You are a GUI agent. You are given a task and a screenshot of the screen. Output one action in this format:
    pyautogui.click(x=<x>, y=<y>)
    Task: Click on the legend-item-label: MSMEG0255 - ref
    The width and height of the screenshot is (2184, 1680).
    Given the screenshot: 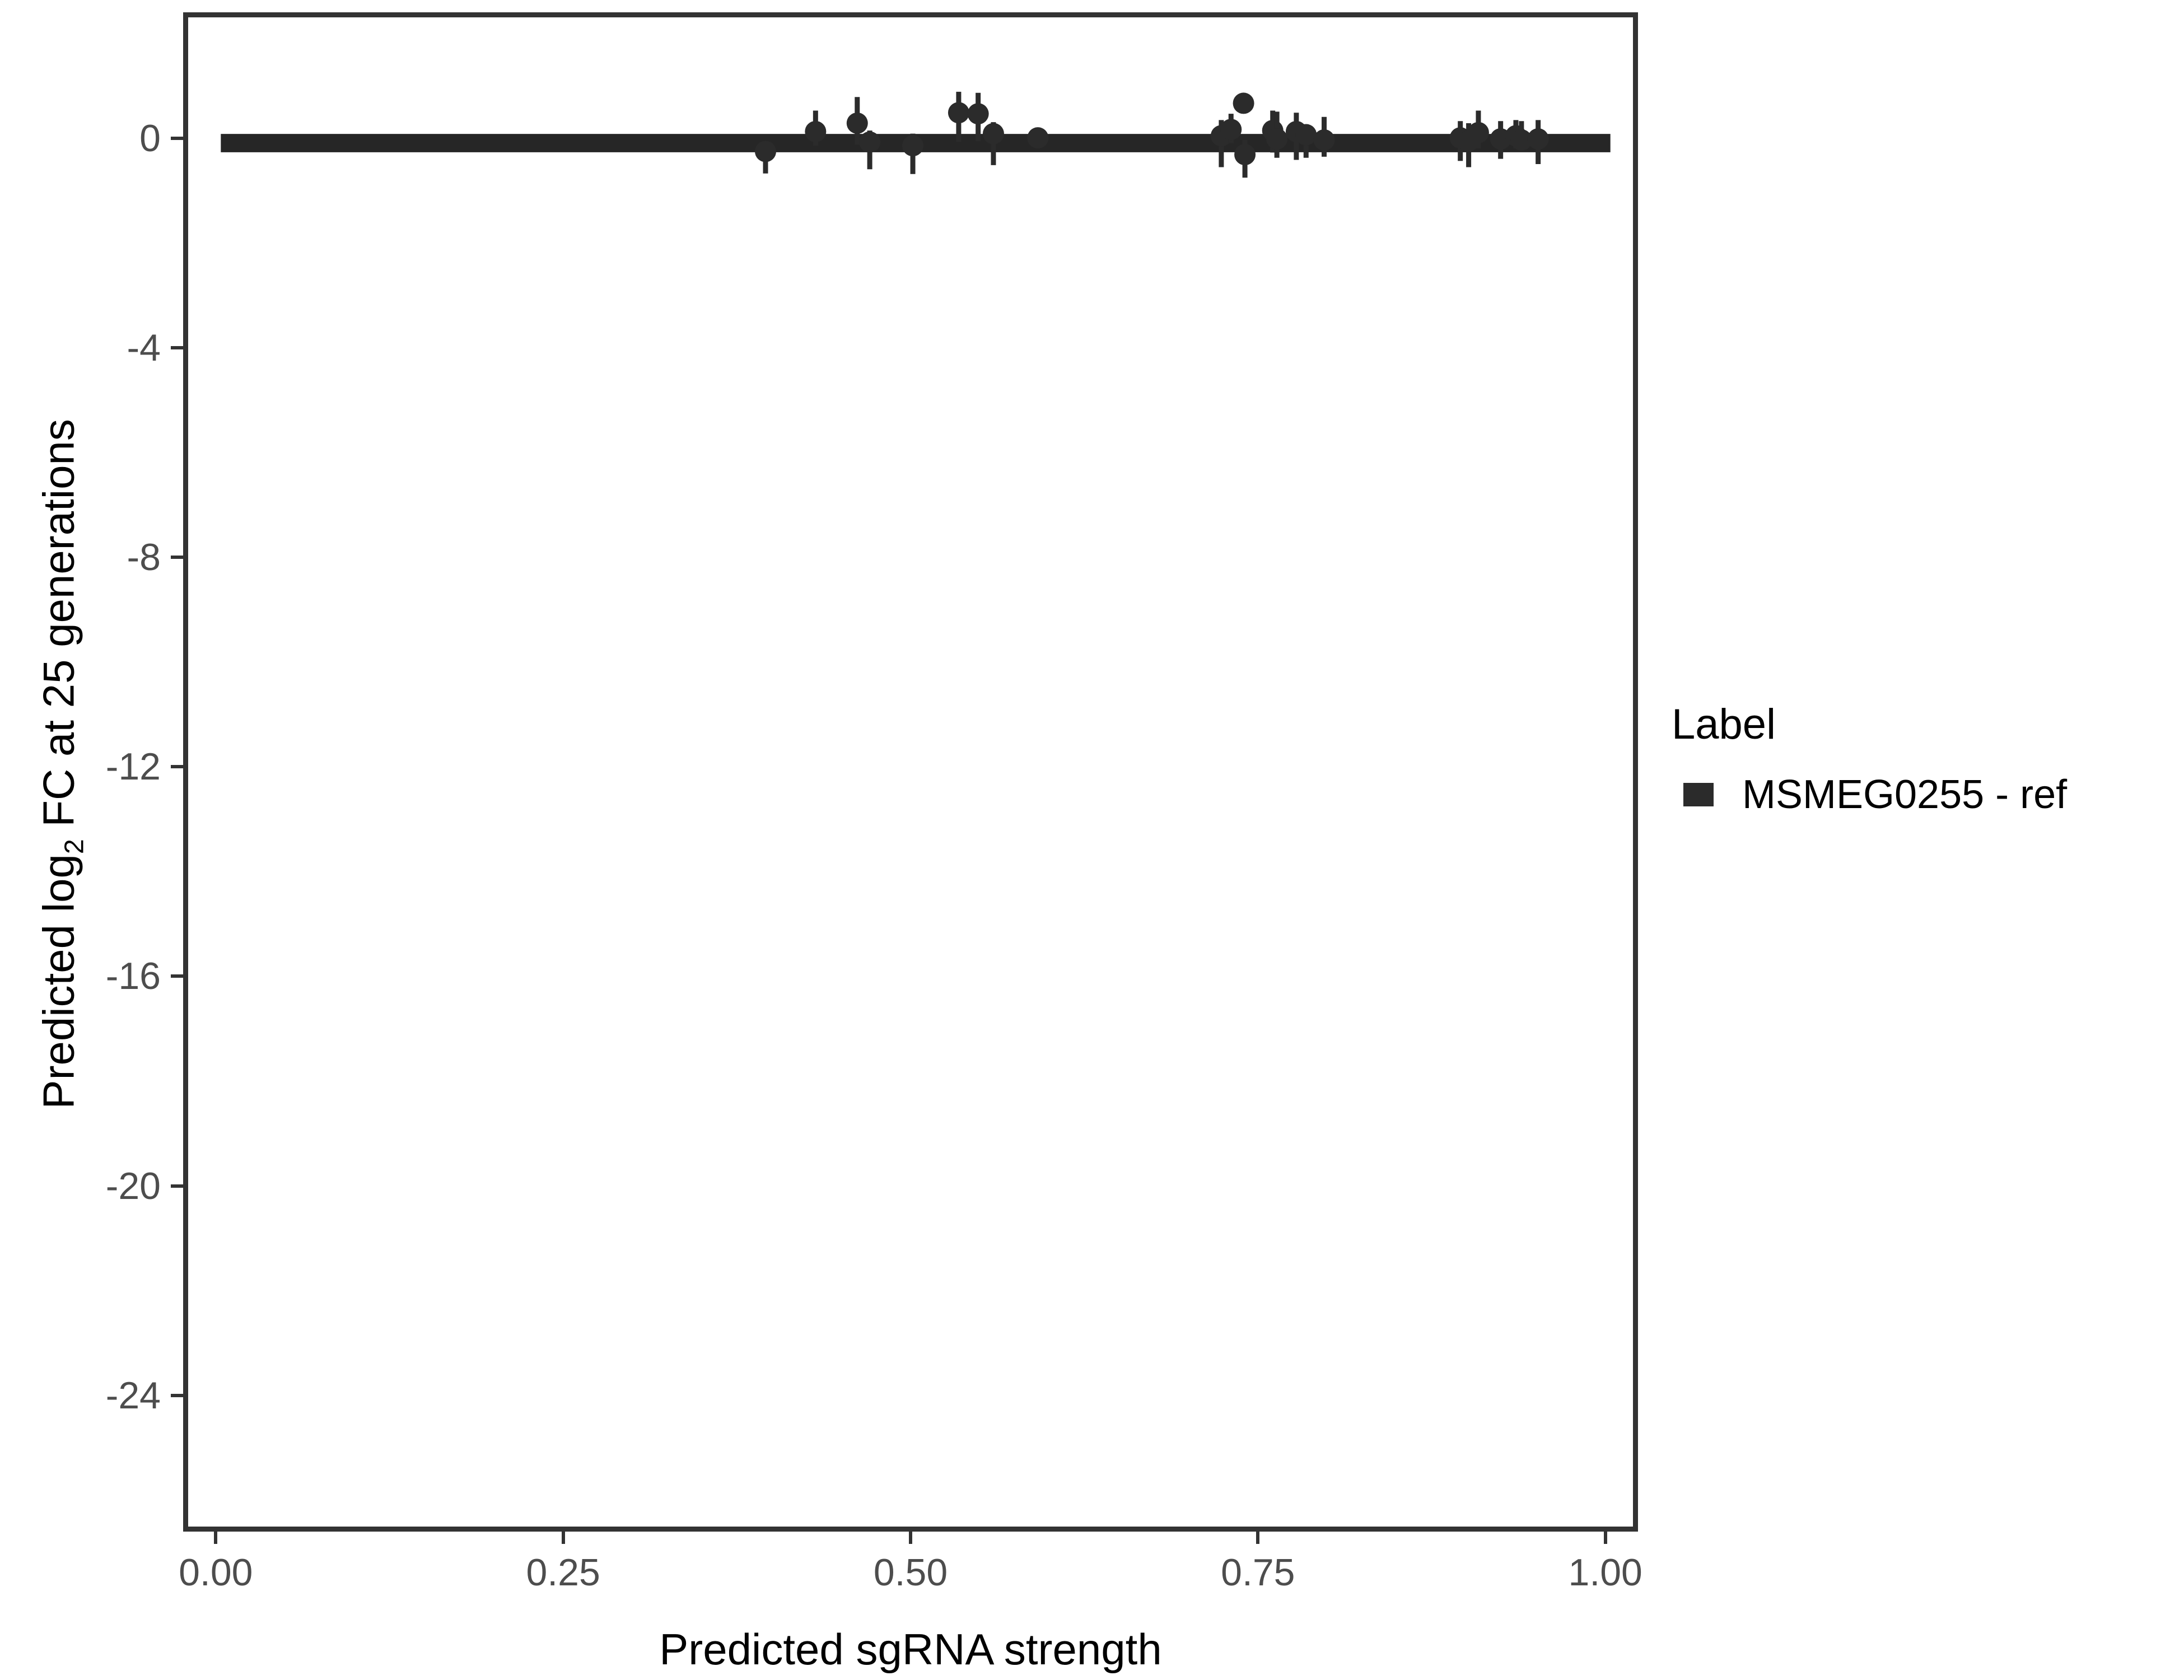 What is the action you would take?
    pyautogui.click(x=1905, y=795)
    